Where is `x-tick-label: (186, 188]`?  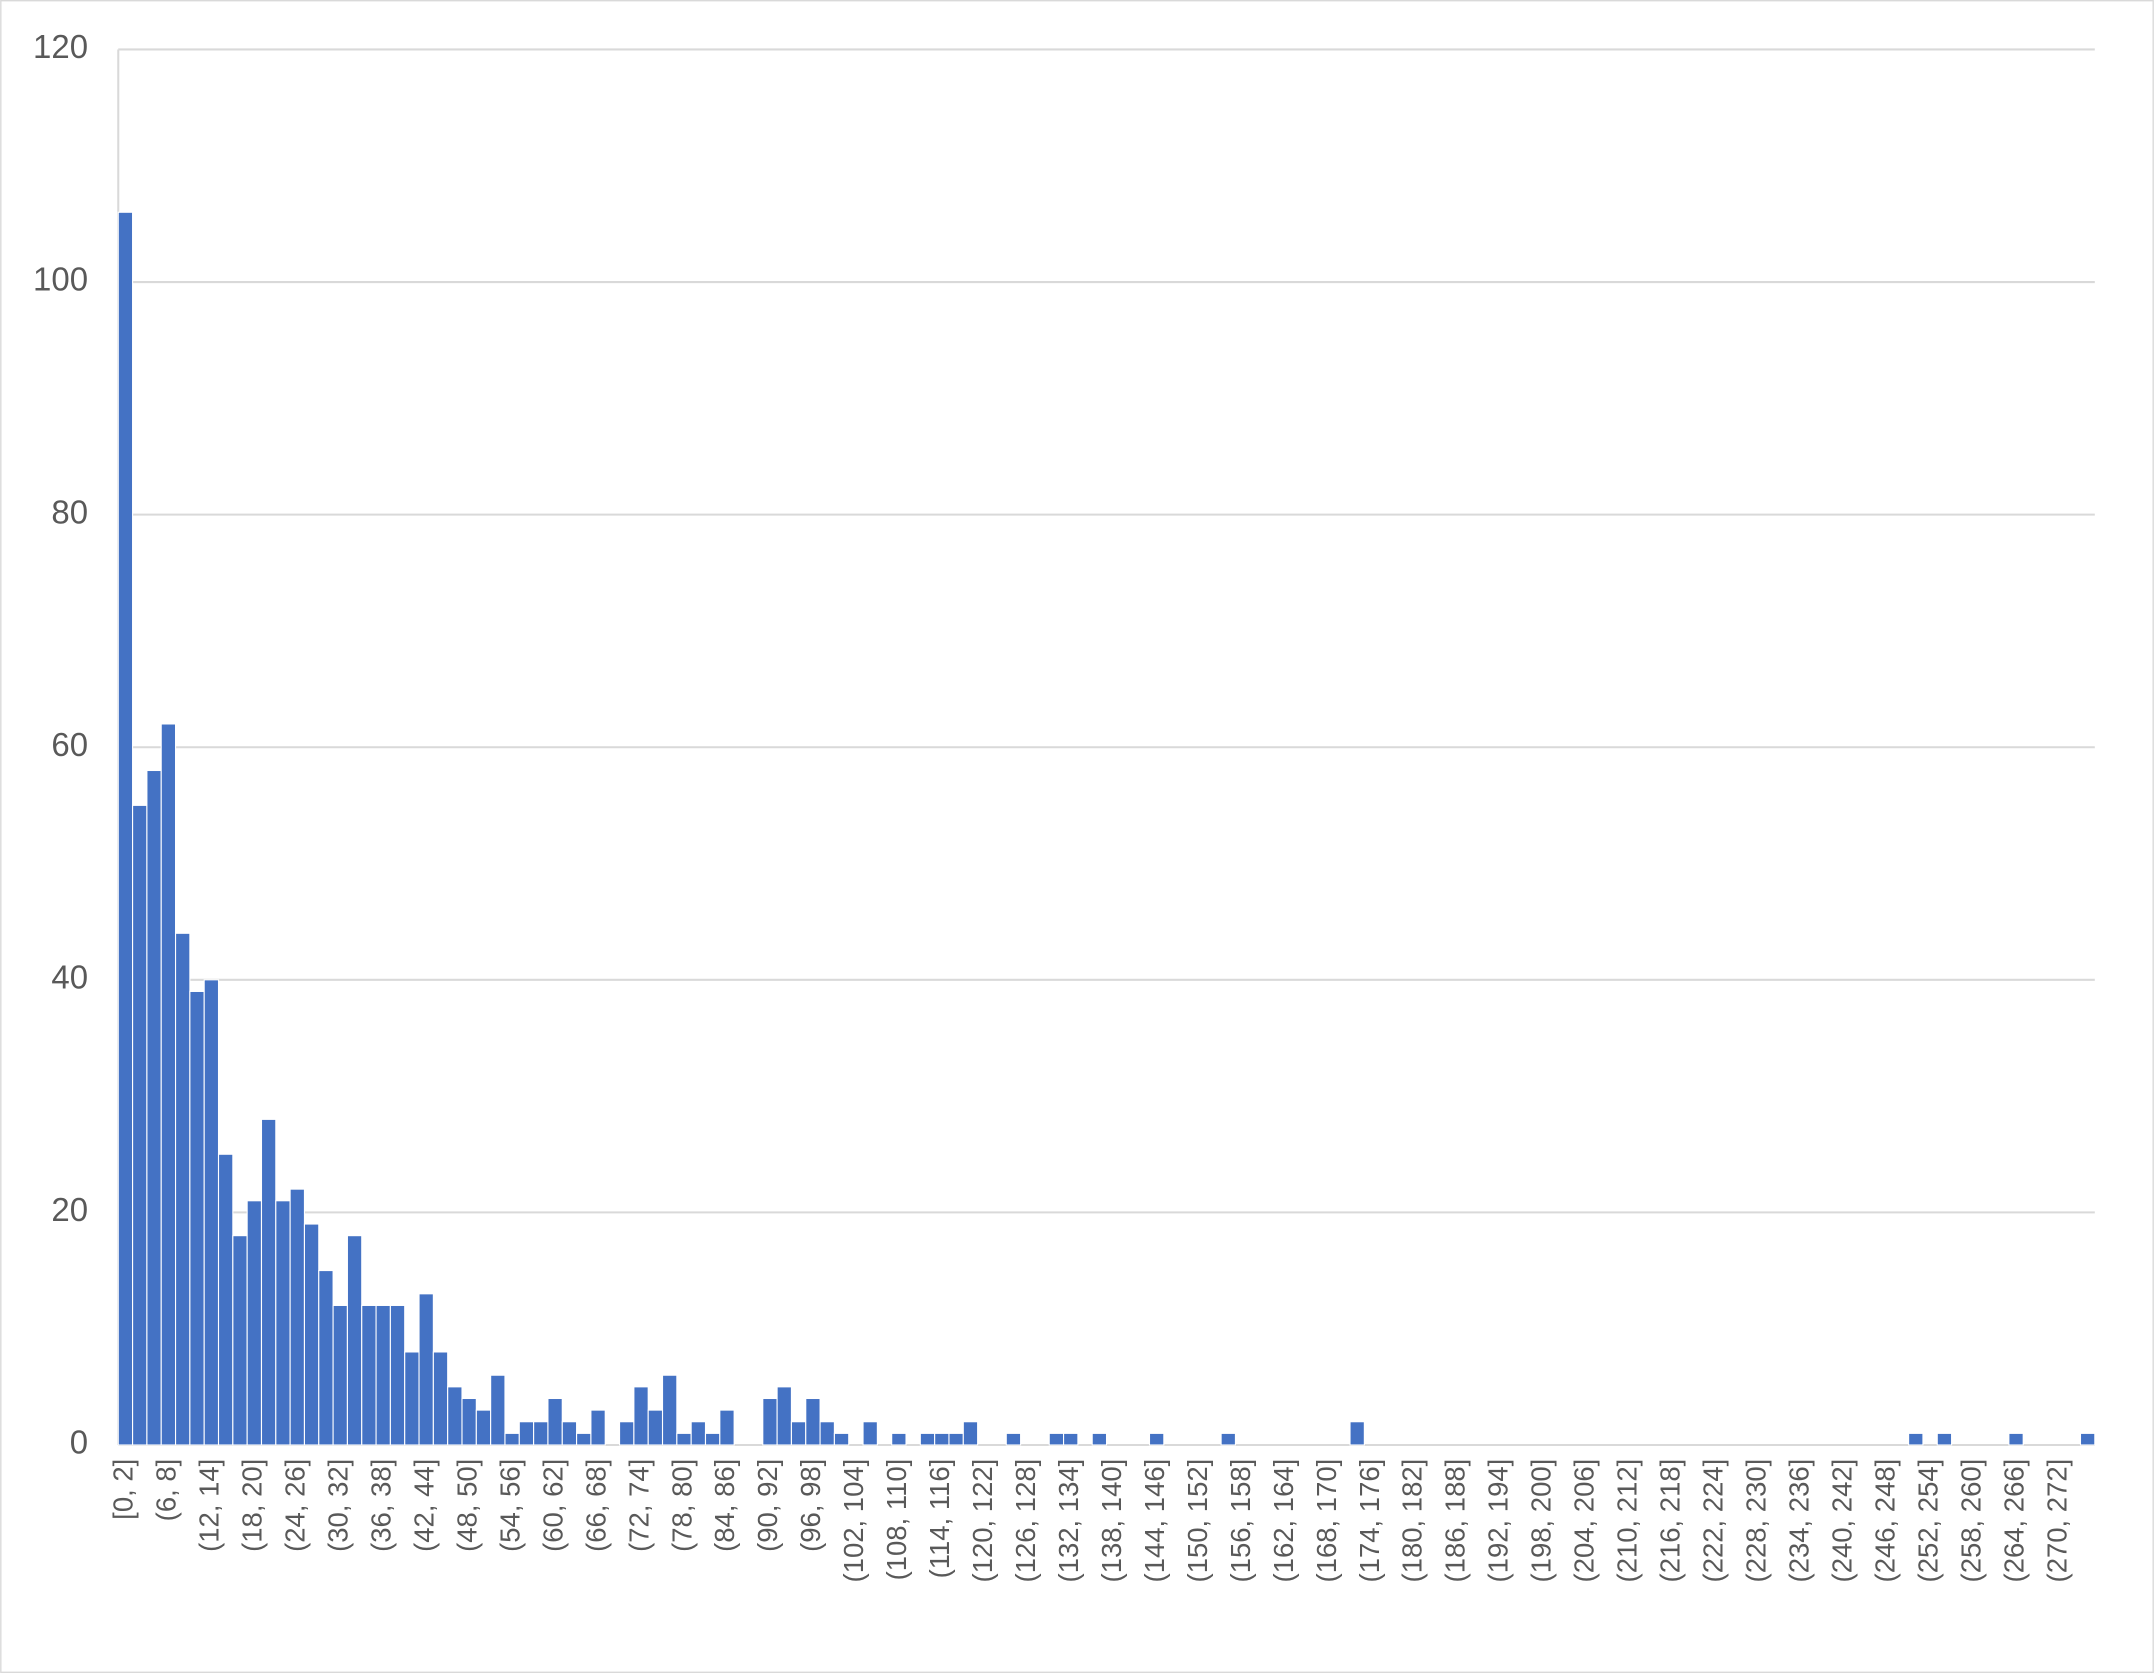 x-tick-label: (186, 188] is located at coordinates (1455, 1521).